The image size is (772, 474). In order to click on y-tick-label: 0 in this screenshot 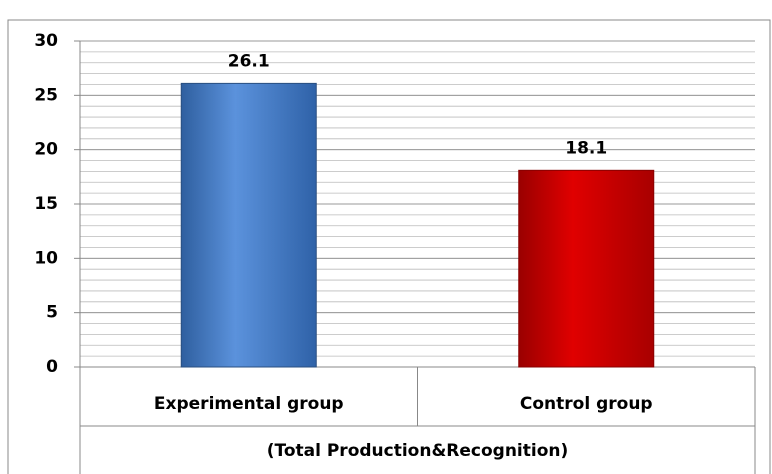, I will do `click(52, 367)`.